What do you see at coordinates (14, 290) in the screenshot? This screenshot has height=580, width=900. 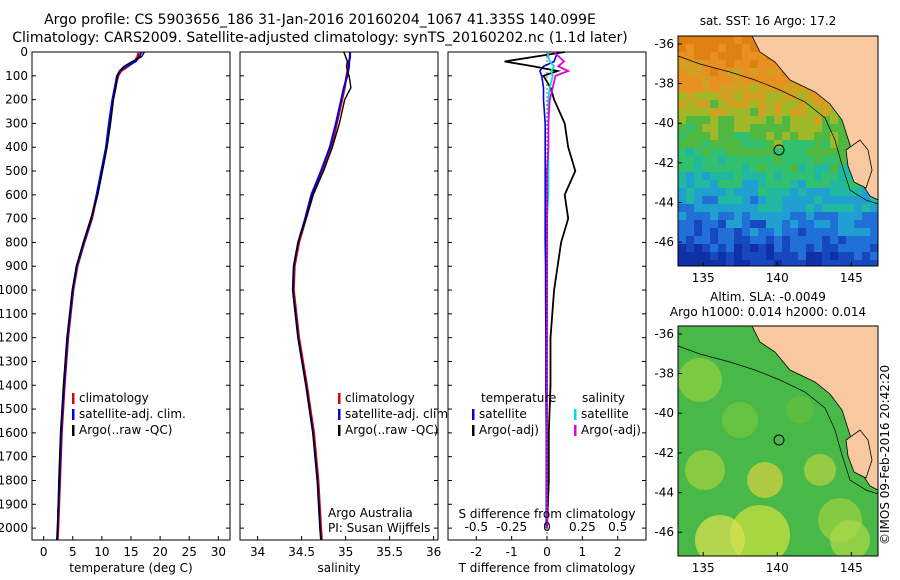 I see `depth-tick-label: 1000` at bounding box center [14, 290].